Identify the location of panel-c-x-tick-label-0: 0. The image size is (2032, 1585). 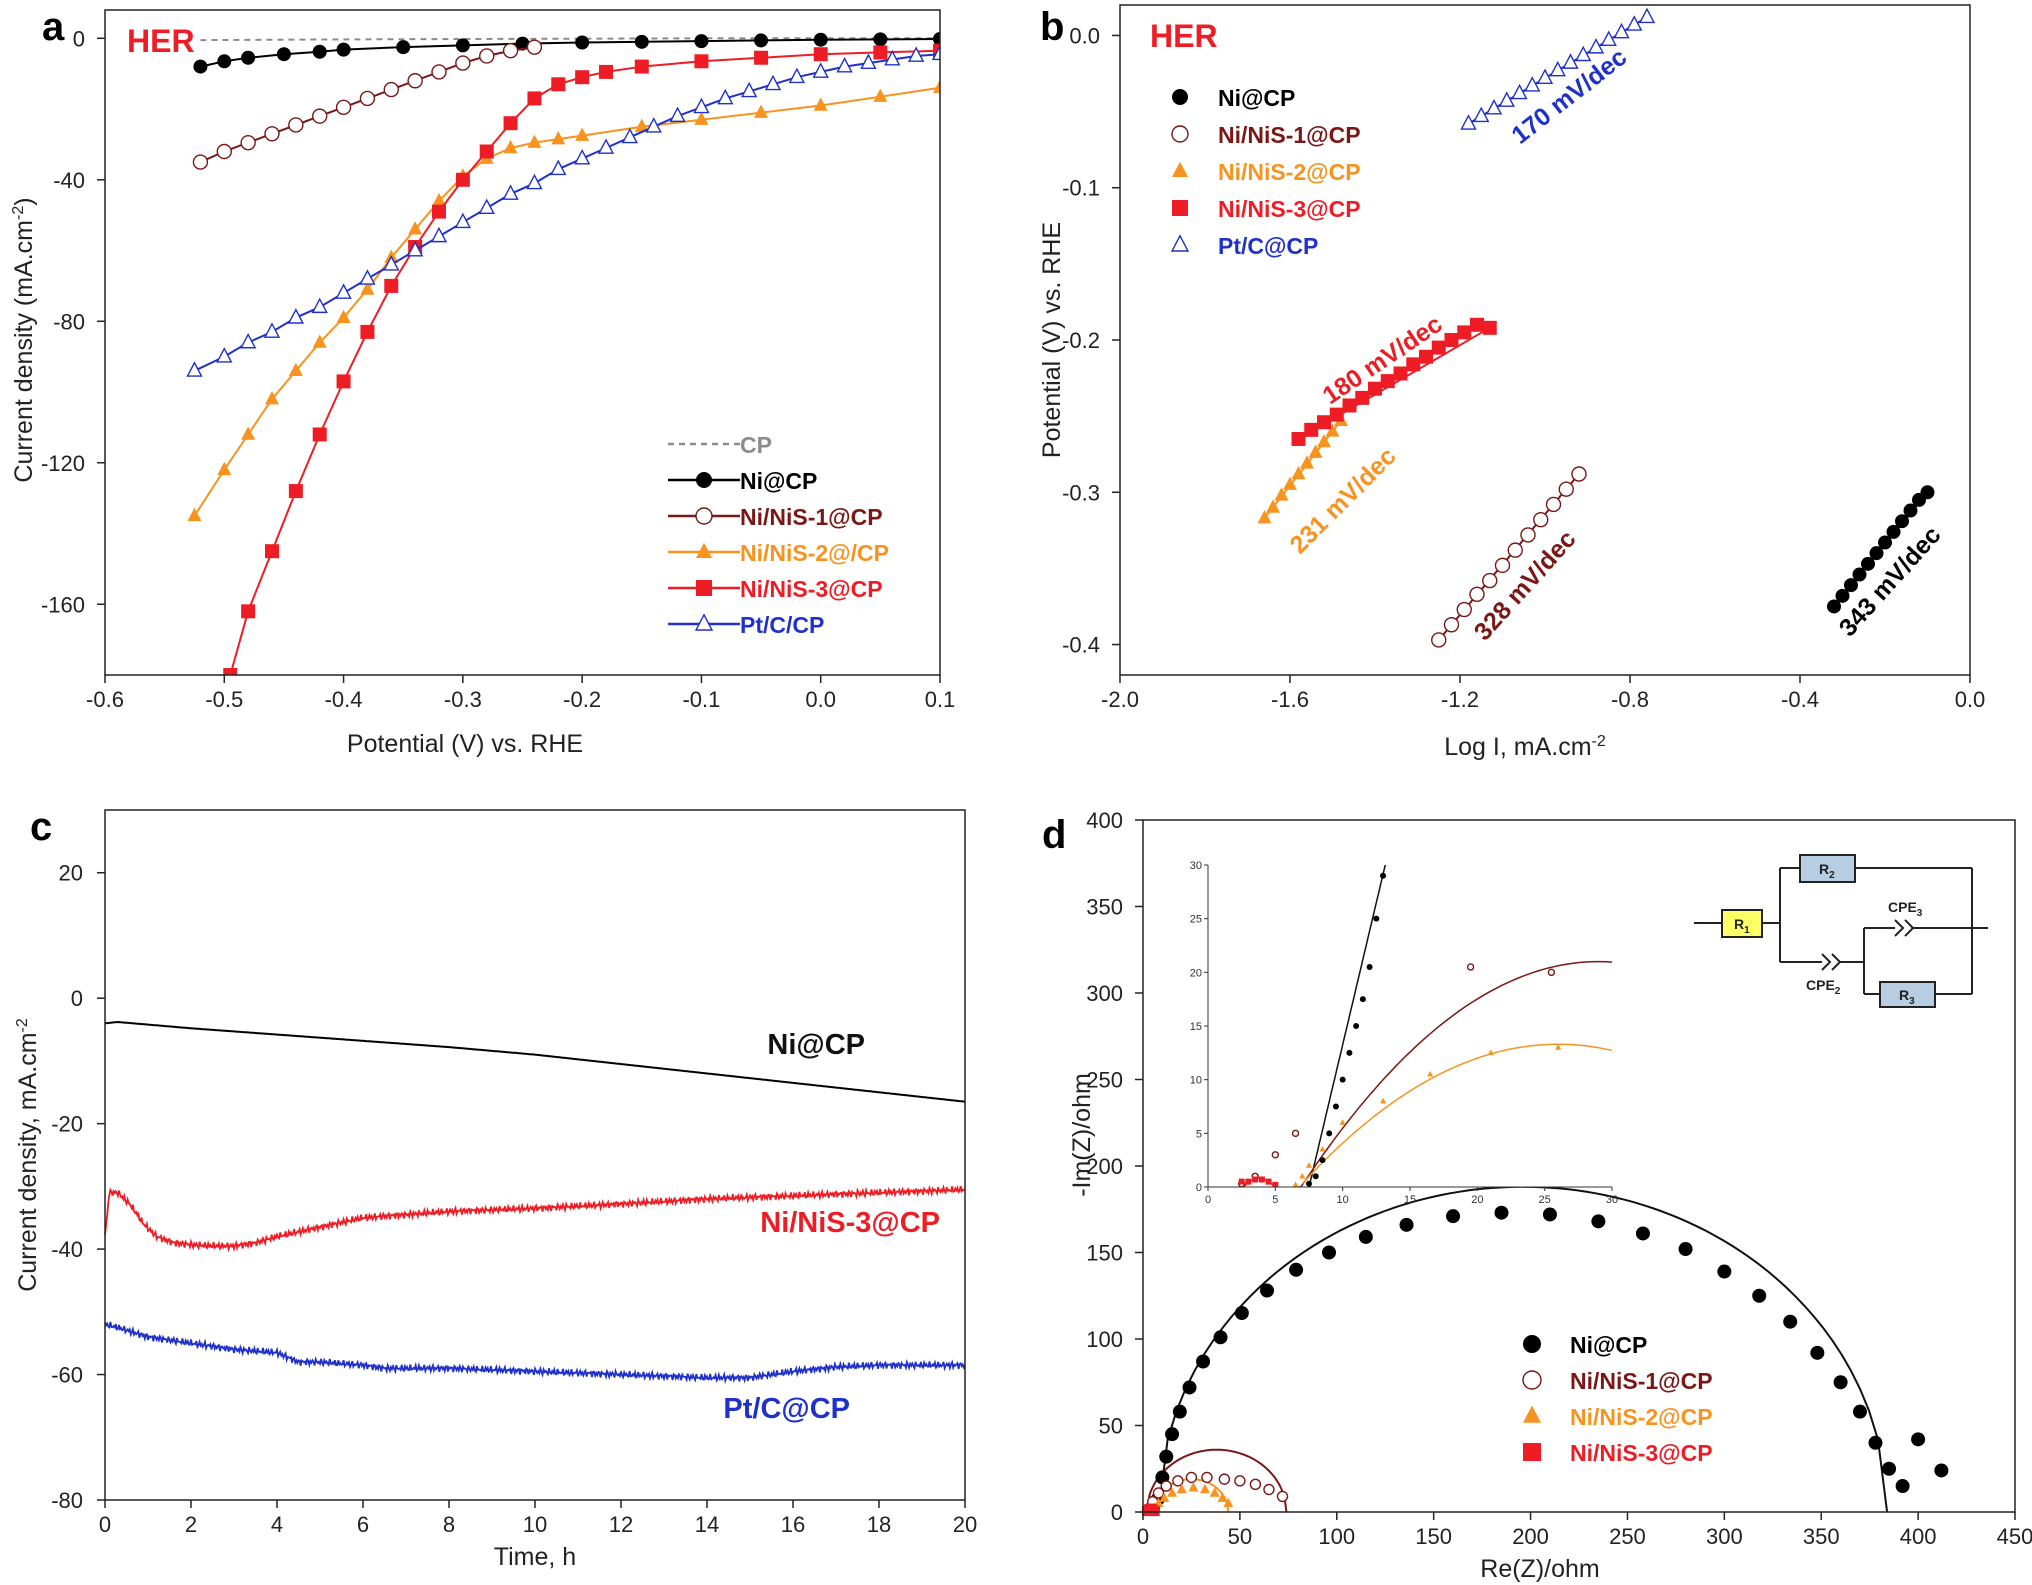
(105, 1524).